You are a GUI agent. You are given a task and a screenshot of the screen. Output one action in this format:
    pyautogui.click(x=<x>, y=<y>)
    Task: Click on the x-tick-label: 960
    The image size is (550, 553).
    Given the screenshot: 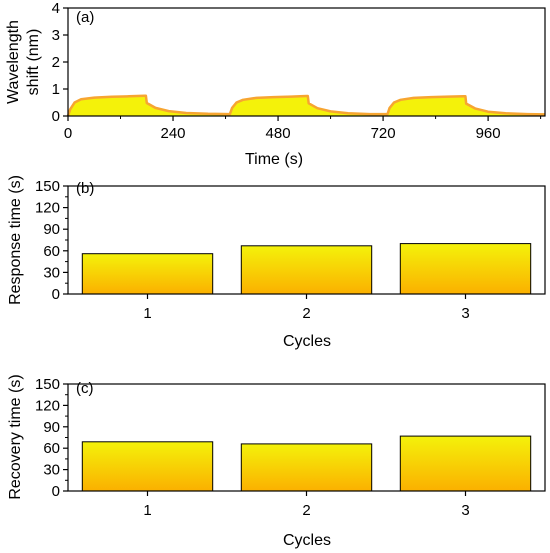 What is the action you would take?
    pyautogui.click(x=488, y=133)
    